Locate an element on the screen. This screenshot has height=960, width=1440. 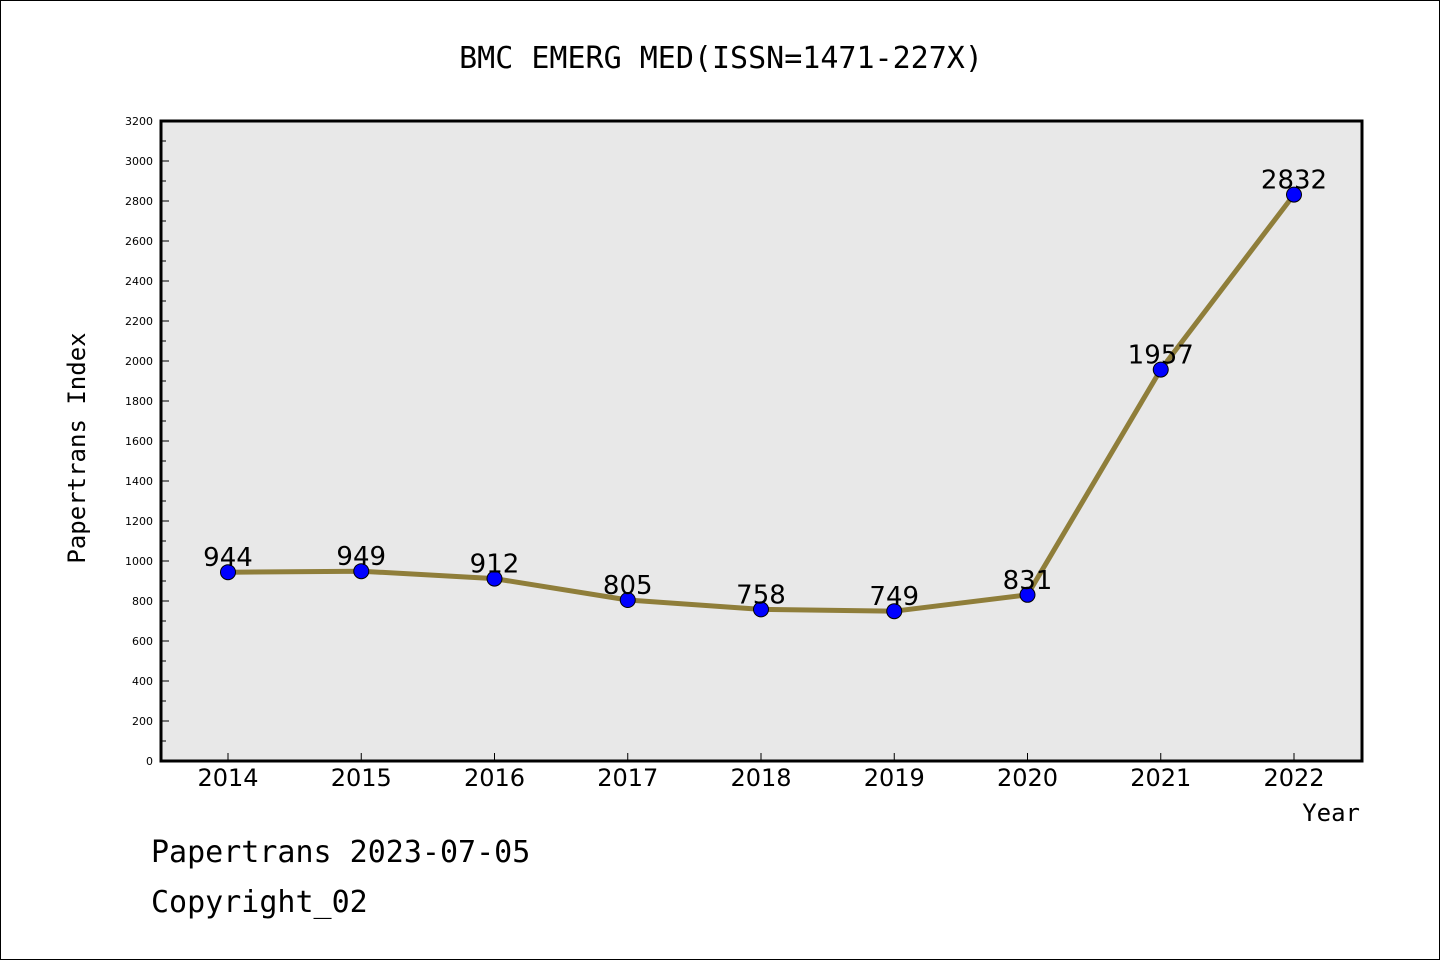
data-label: 831 is located at coordinates (1028, 581).